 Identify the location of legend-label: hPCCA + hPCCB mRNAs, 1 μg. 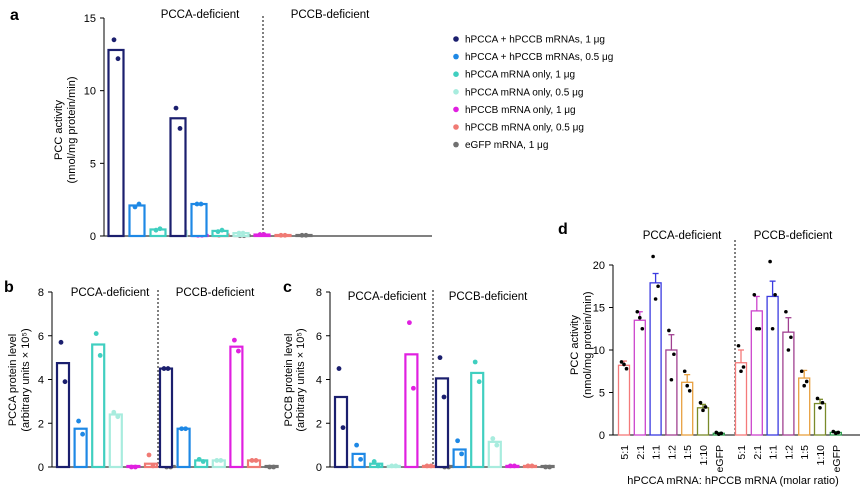
(535, 40).